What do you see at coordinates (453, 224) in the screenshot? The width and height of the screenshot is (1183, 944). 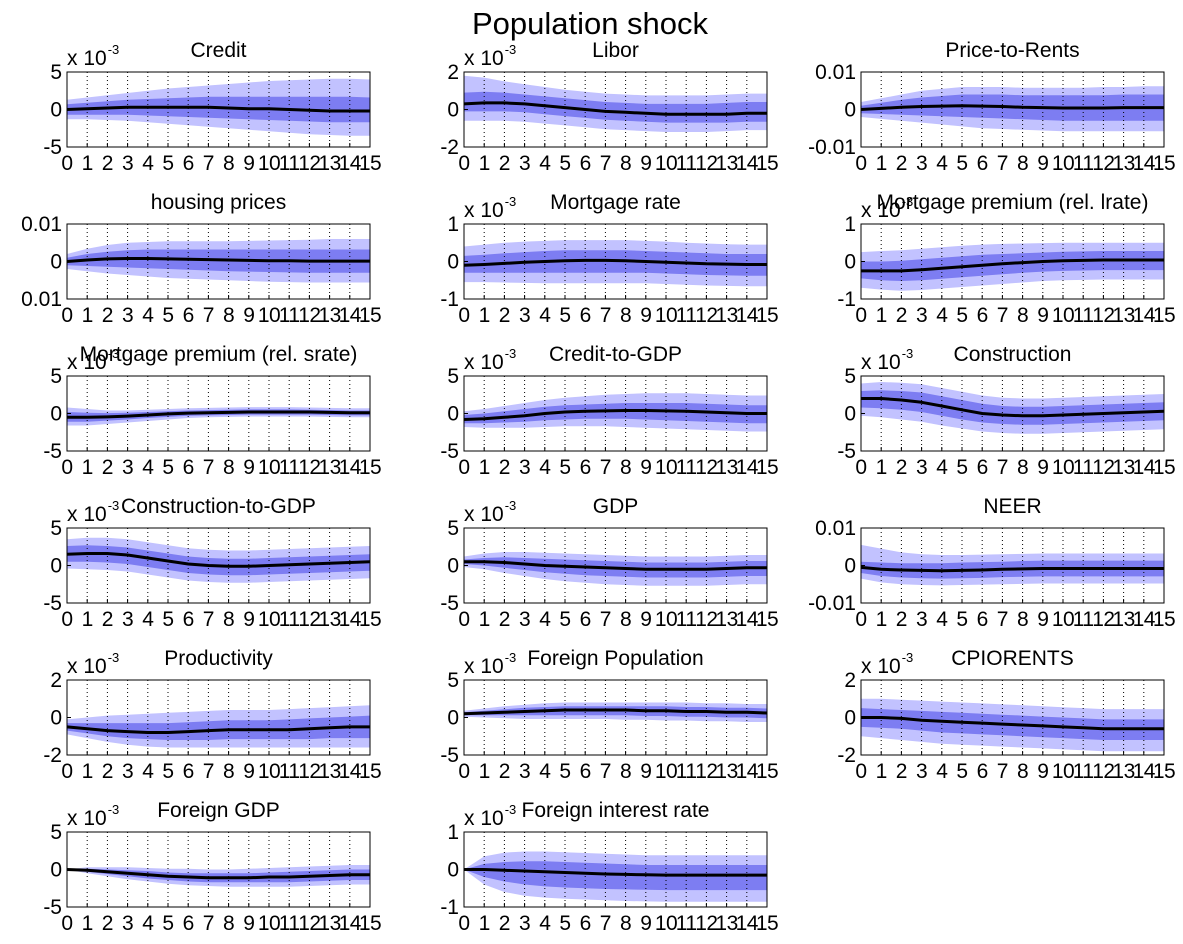 I see `y-tick-label: 1` at bounding box center [453, 224].